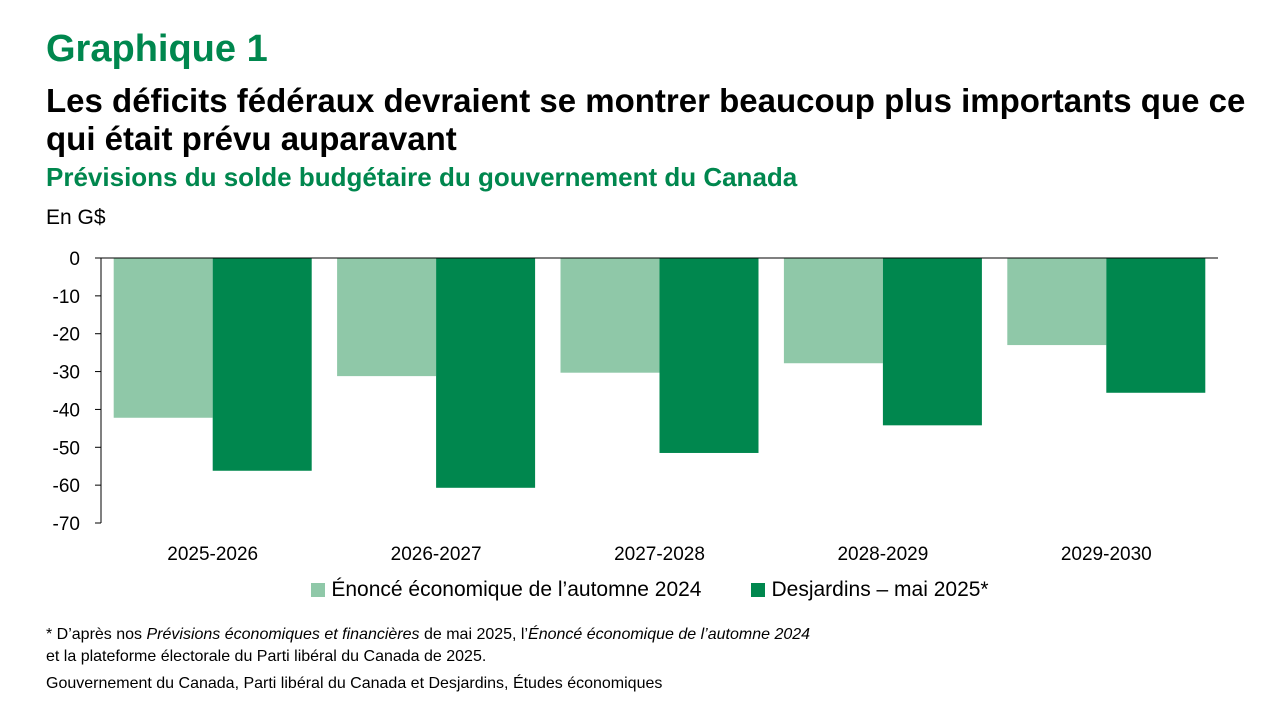  I want to click on bar-2-2025-2026, so click(262, 364).